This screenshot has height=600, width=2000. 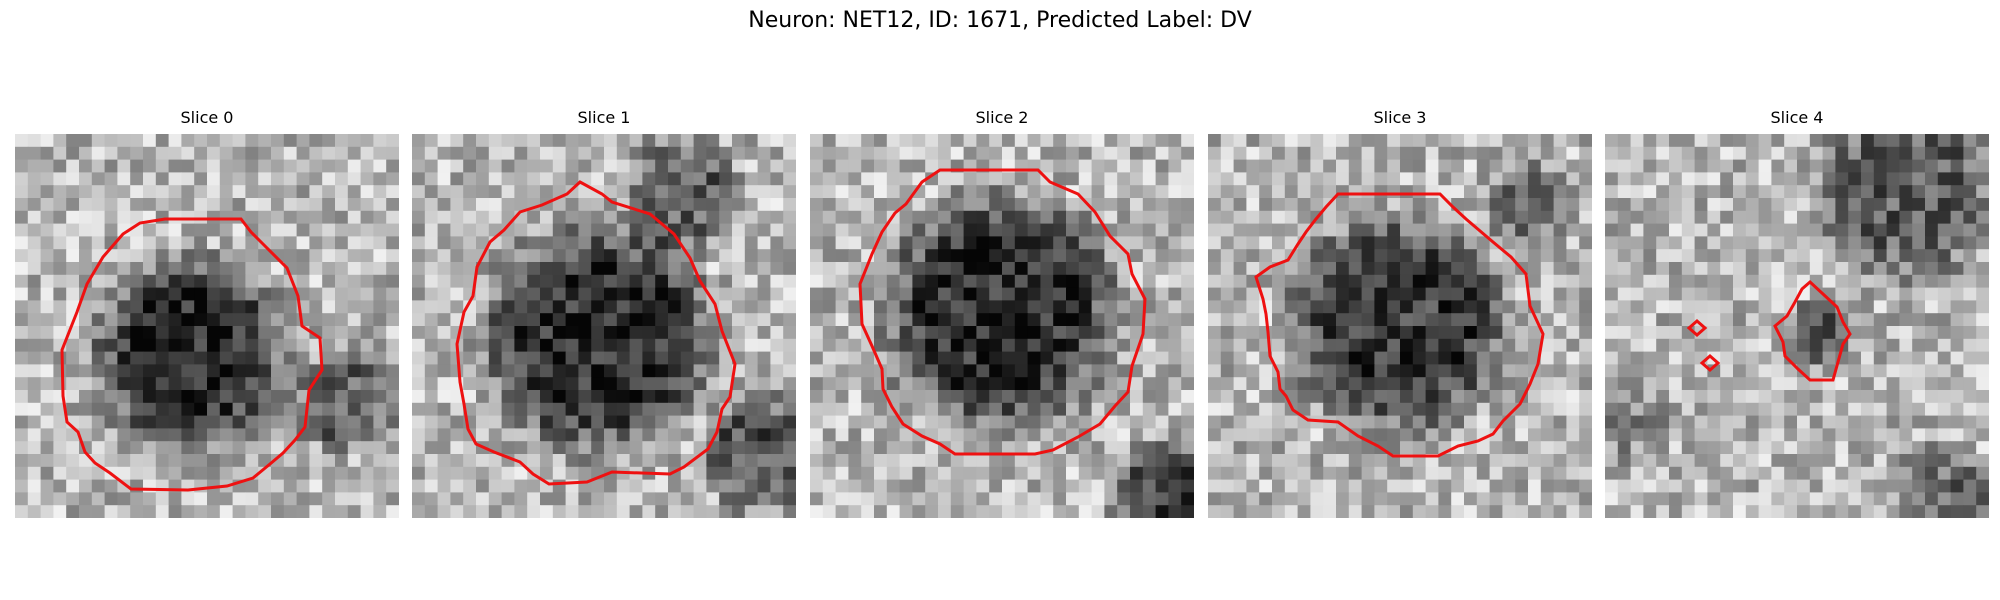 I want to click on slice-panel-2: Slice 2, so click(x=1002, y=313).